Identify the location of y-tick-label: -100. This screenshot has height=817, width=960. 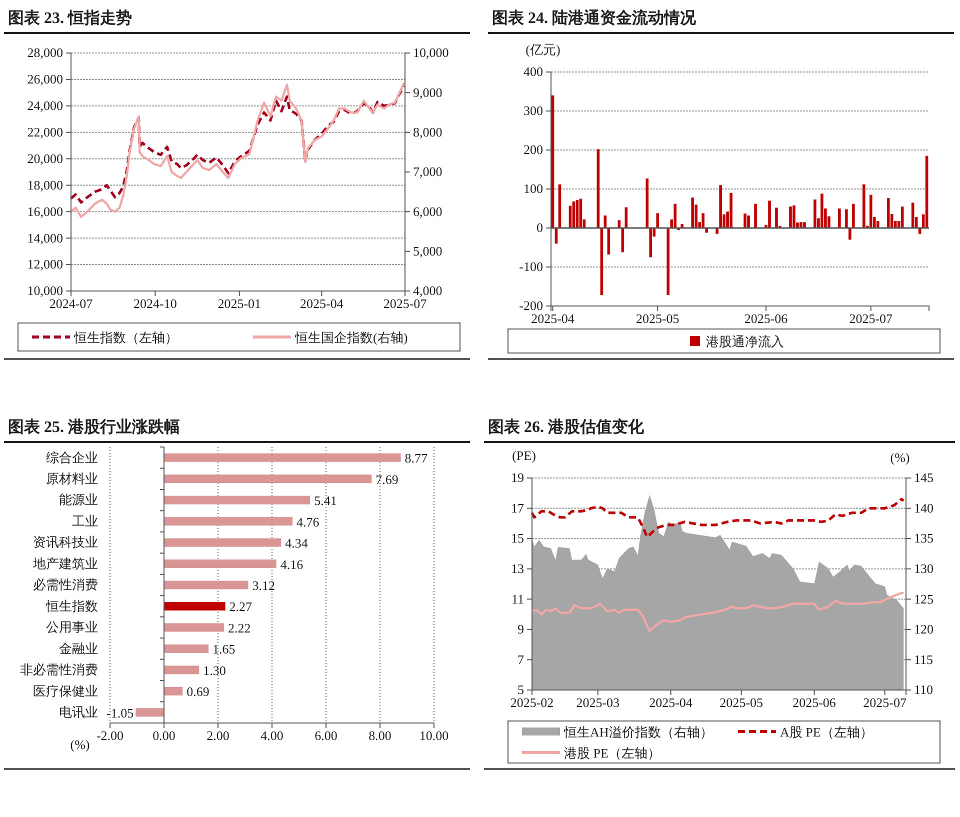
(531, 266).